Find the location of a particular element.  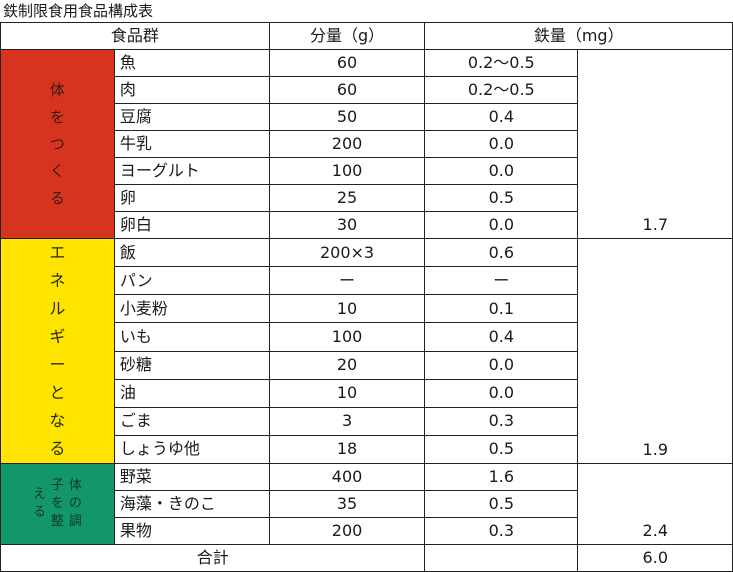

food-group-label: エネルギーとなる is located at coordinates (57, 351).